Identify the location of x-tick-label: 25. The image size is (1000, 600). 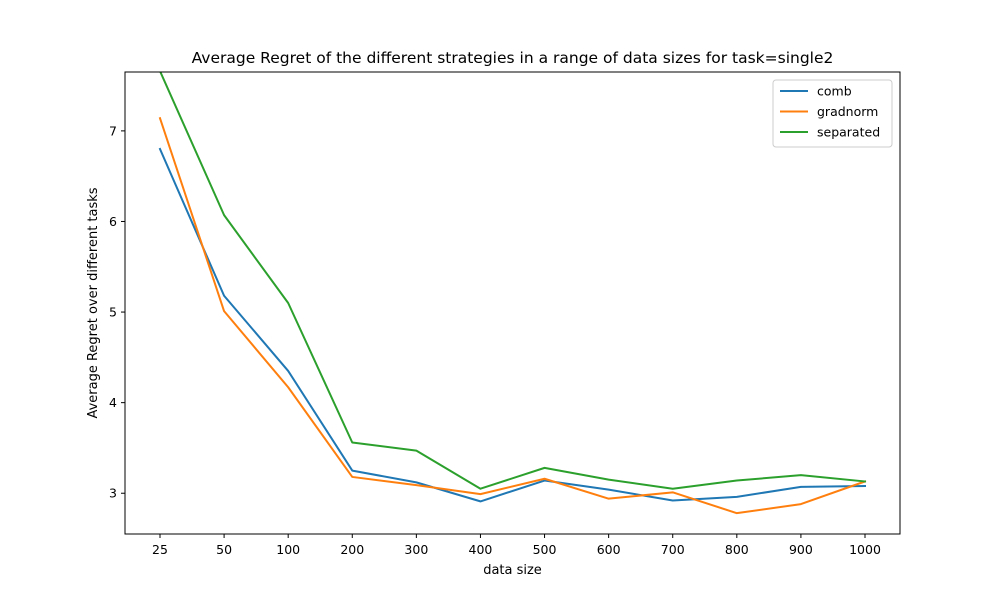
(160, 549).